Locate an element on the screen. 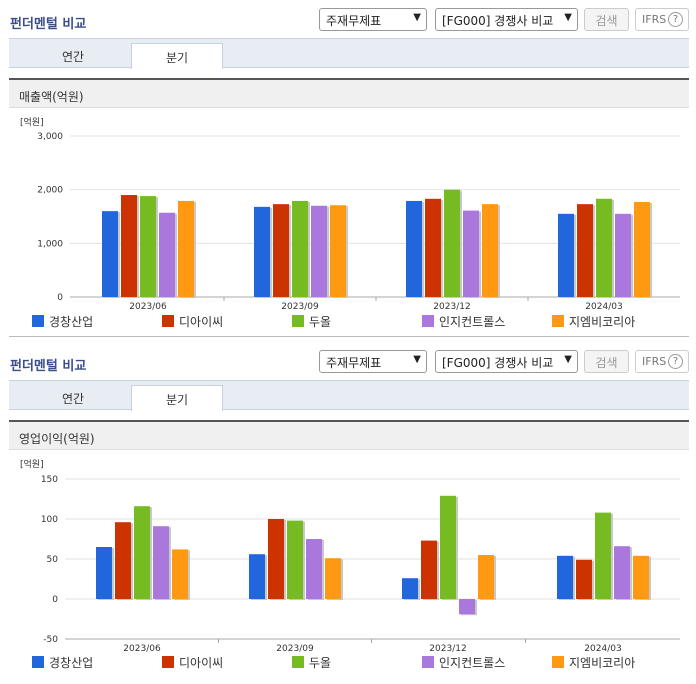 Image resolution: width=696 pixels, height=684 pixels. legend-label: 지엠비코리아 is located at coordinates (602, 322).